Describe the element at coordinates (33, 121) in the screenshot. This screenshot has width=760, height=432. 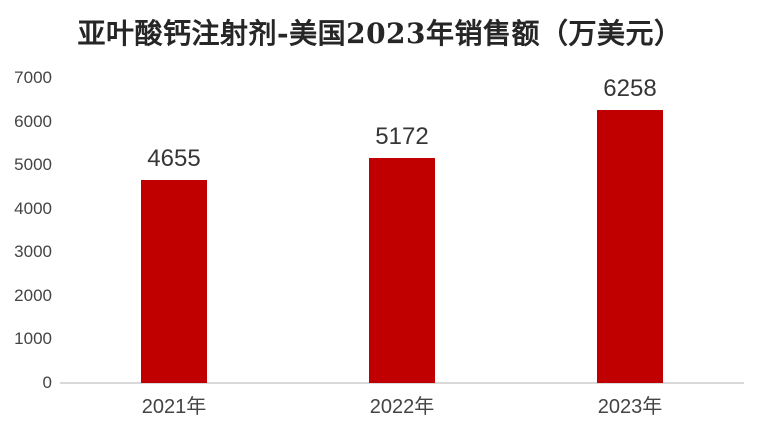
I see `y-tick-label: 6000` at that location.